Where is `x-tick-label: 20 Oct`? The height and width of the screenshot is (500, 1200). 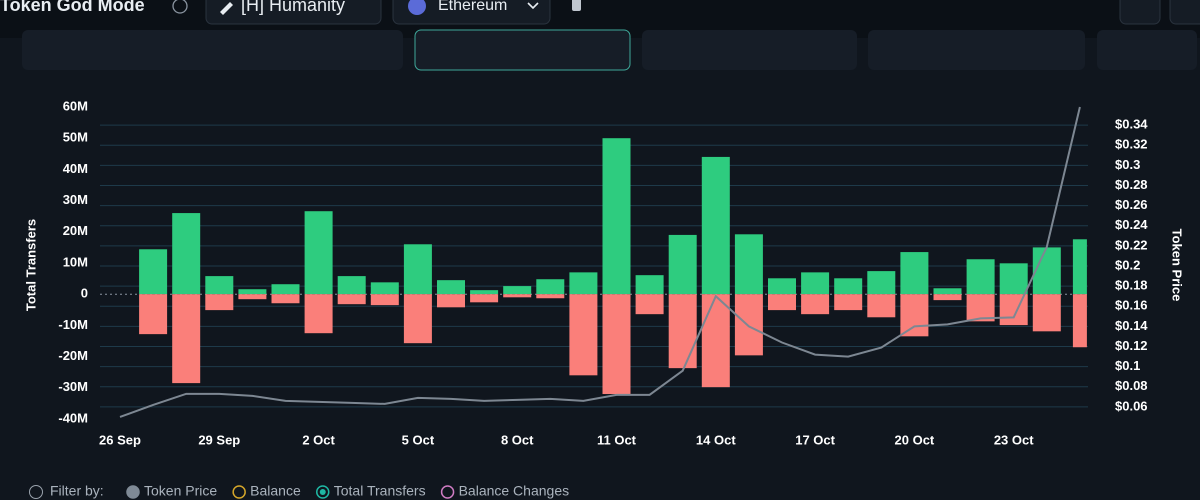 x-tick-label: 20 Oct is located at coordinates (915, 439).